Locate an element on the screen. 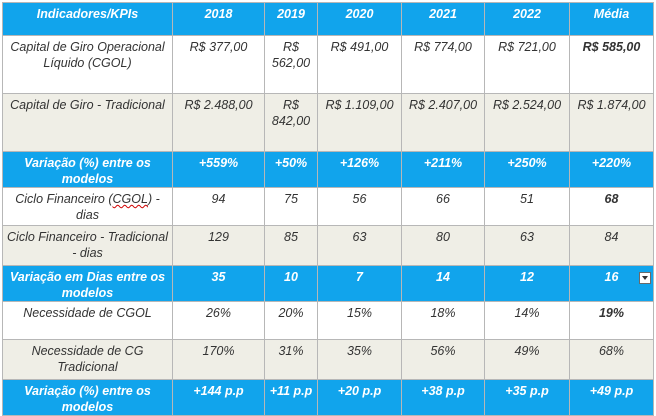 The height and width of the screenshot is (416, 656). cell: +35 p.p is located at coordinates (527, 397).